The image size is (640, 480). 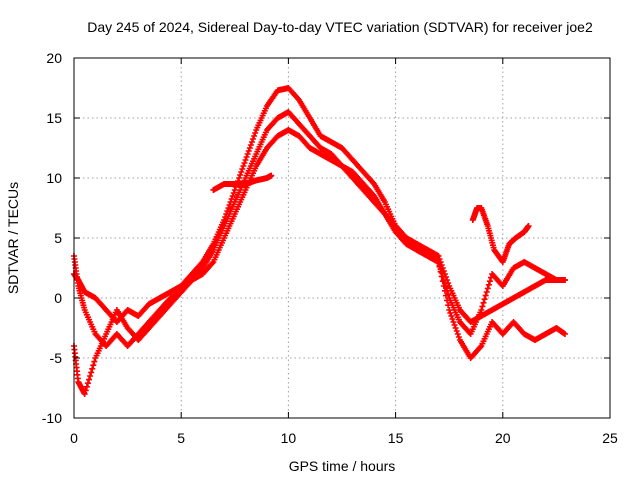 I want to click on x-tick-label: 5, so click(x=181, y=438).